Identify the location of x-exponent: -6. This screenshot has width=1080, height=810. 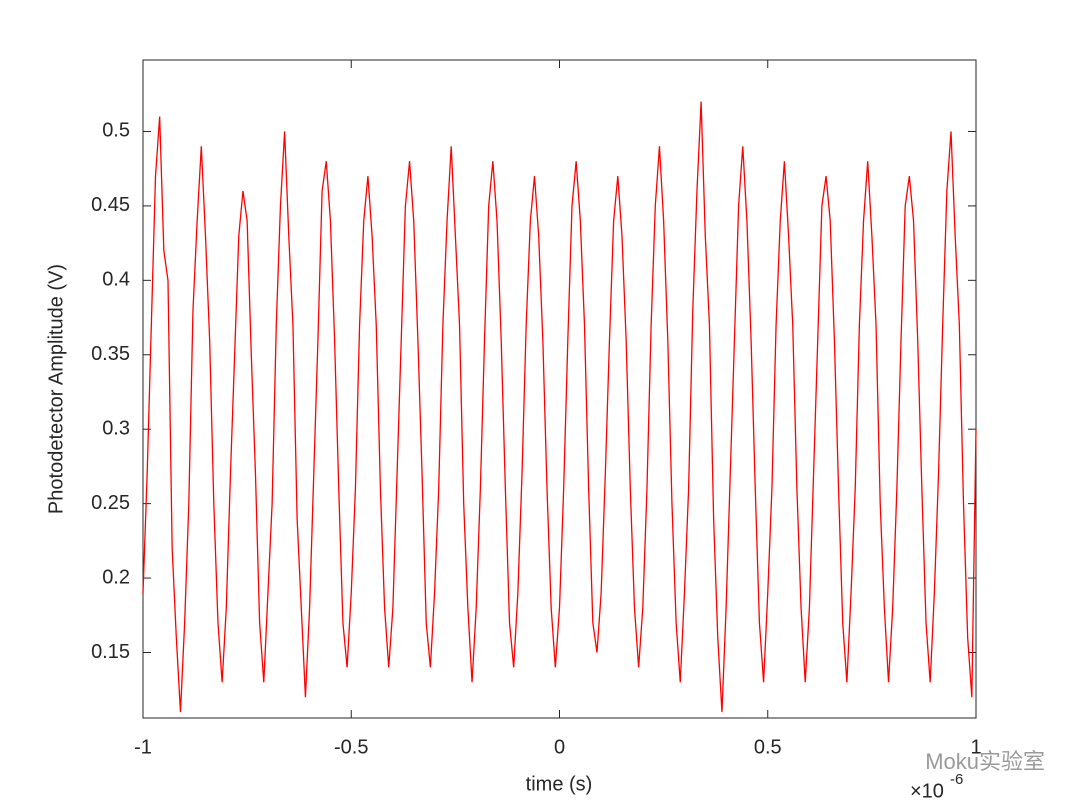
(956, 779).